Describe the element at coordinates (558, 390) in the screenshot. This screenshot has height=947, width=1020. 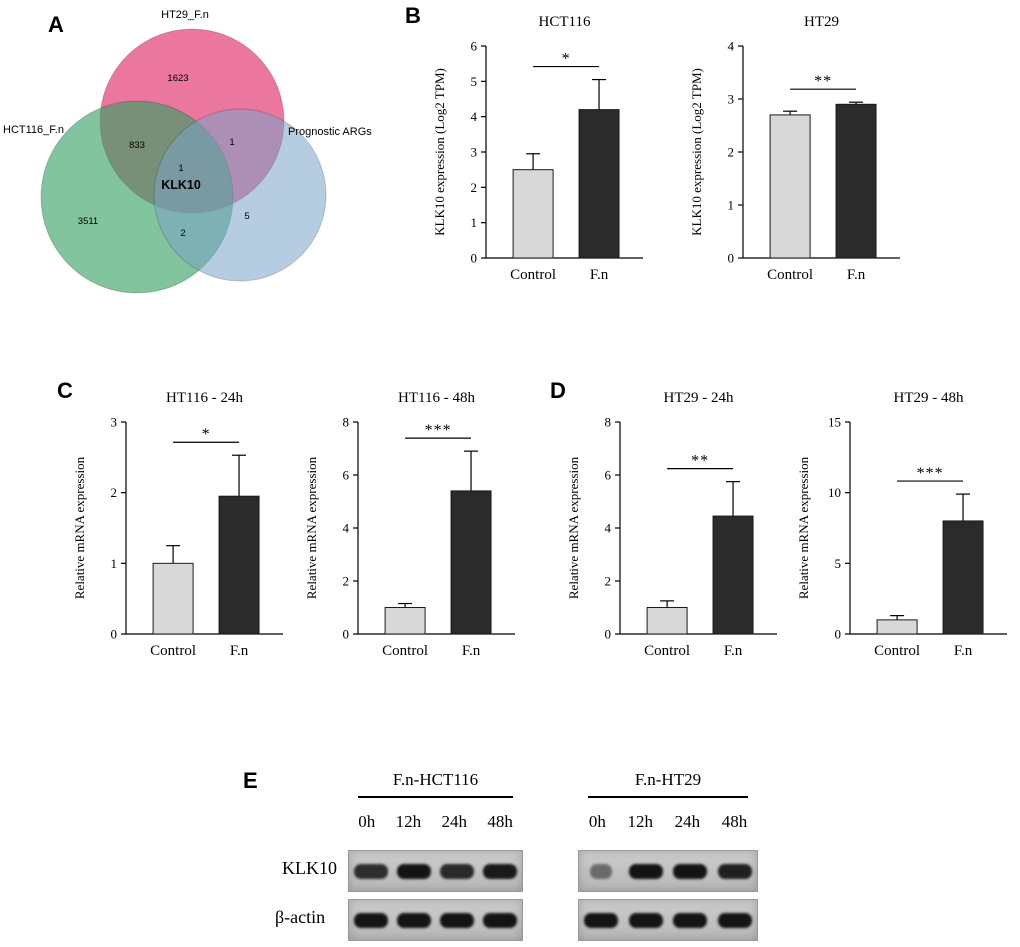
I see `panel-label-d: D` at that location.